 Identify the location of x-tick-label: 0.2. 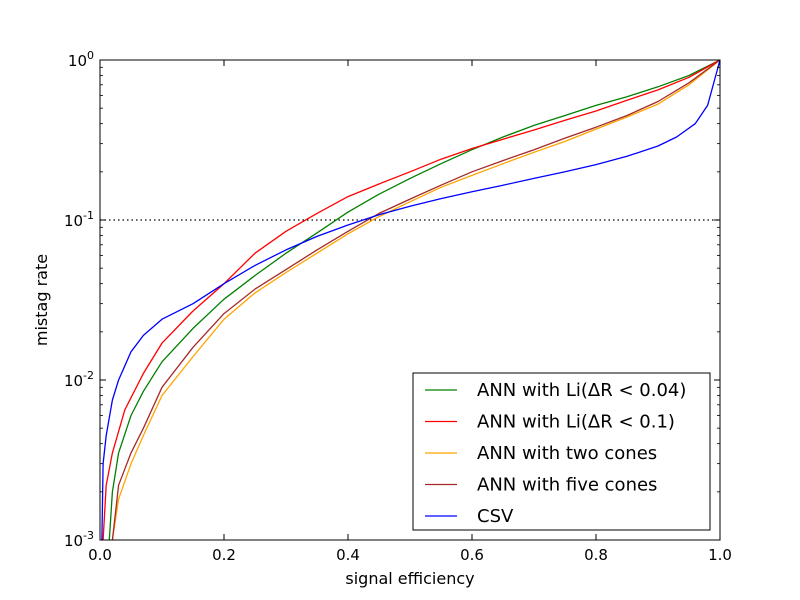
(224, 555).